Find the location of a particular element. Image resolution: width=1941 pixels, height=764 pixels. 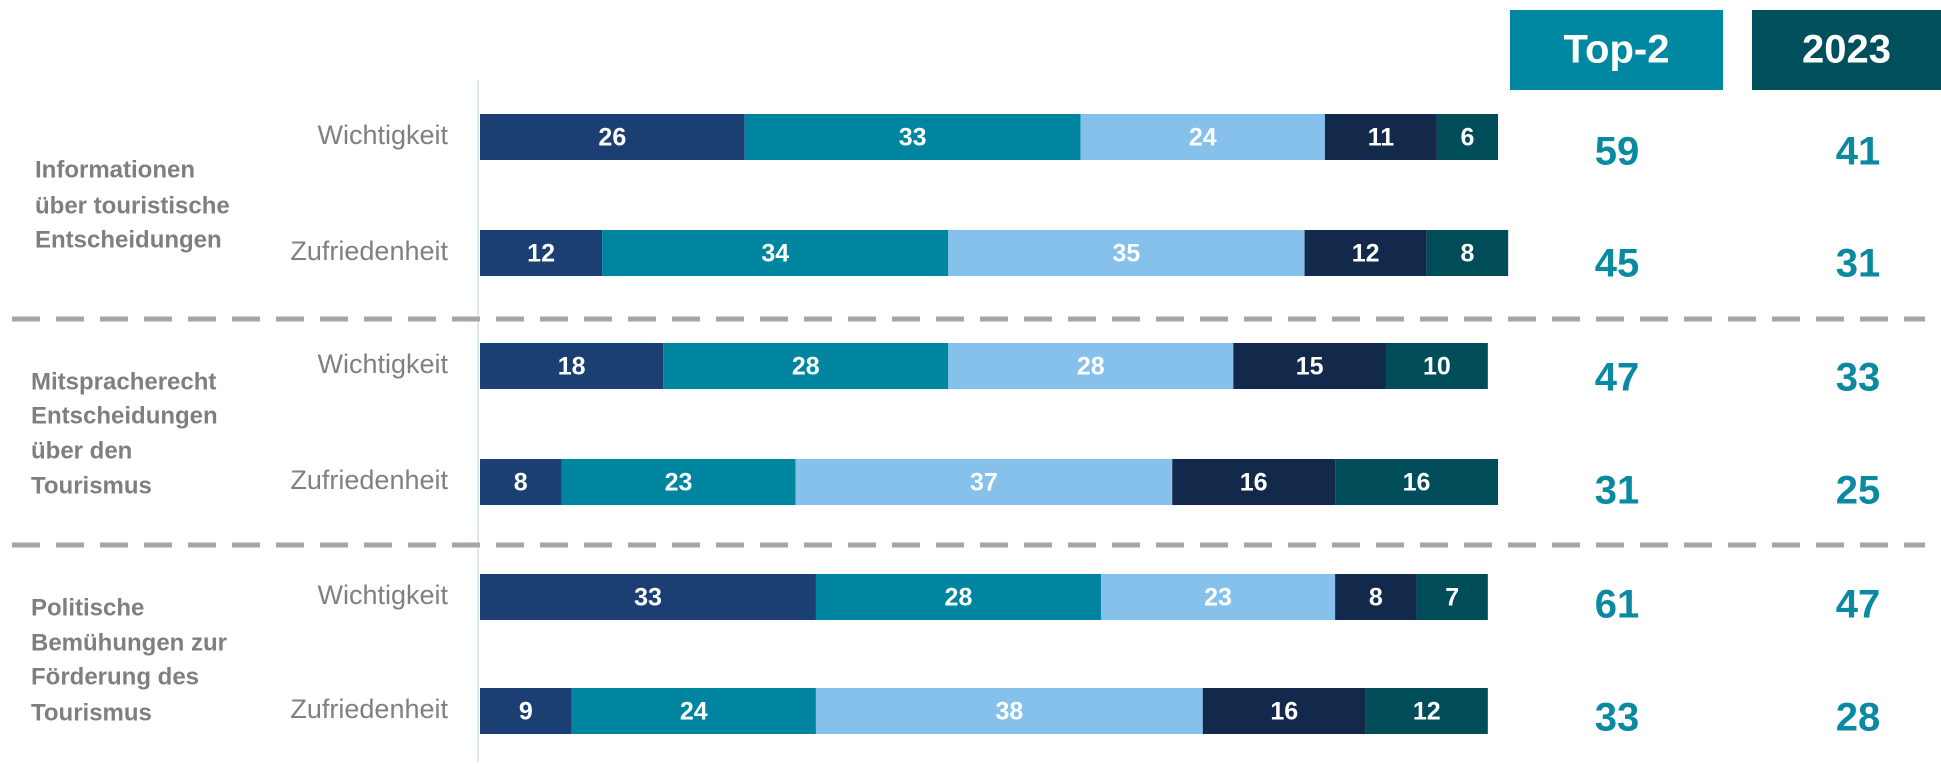

group-label: Mitspracherecht is located at coordinates (123, 381).